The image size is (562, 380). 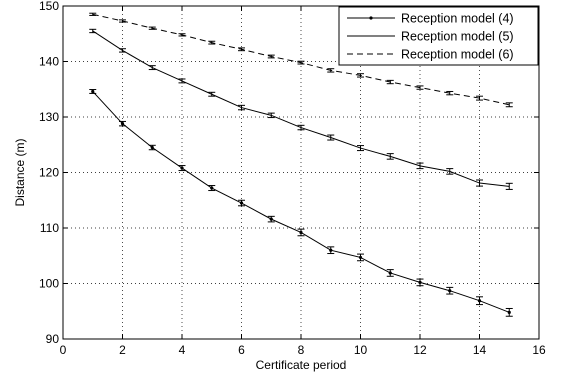 What do you see at coordinates (49, 6) in the screenshot?
I see `y-tick-label: 150` at bounding box center [49, 6].